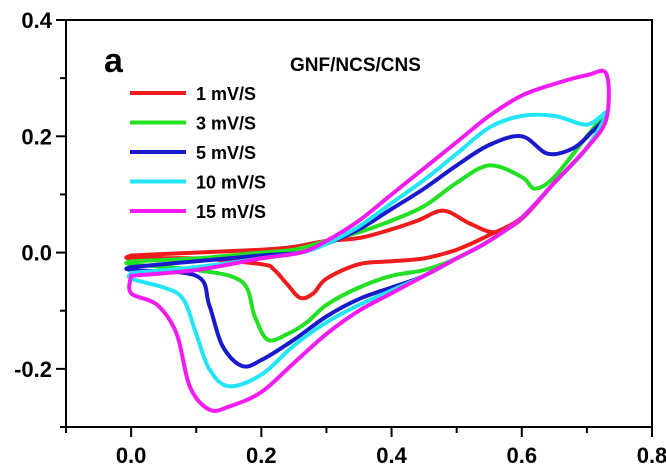 This screenshot has width=666, height=468. Describe the element at coordinates (36, 136) in the screenshot. I see `y-tick-label: 0.2` at that location.